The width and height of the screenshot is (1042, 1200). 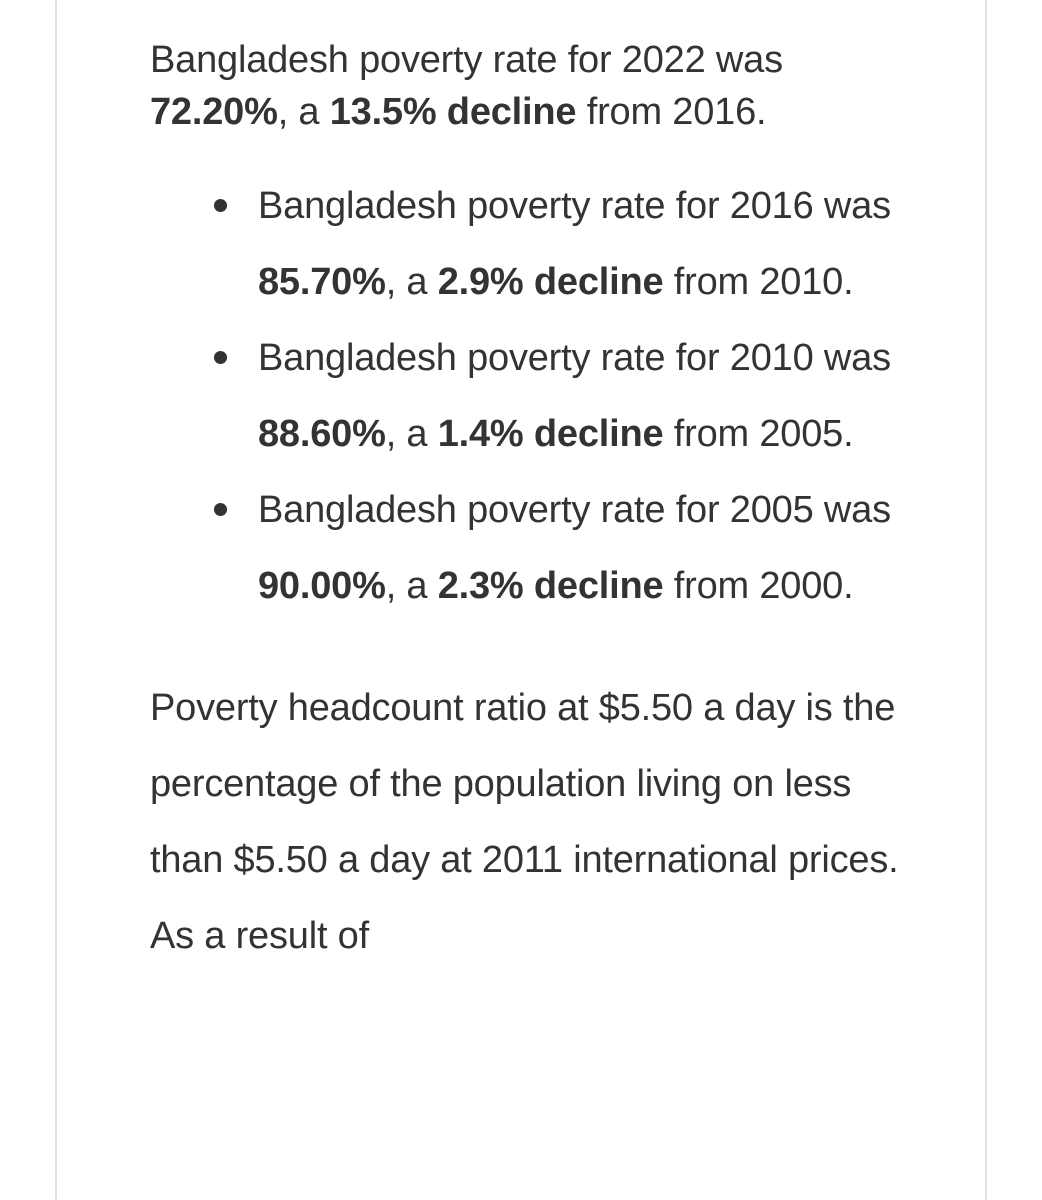 I want to click on intro-text: Bangladesh poverty rate for 2022 was, so click(x=466, y=60).